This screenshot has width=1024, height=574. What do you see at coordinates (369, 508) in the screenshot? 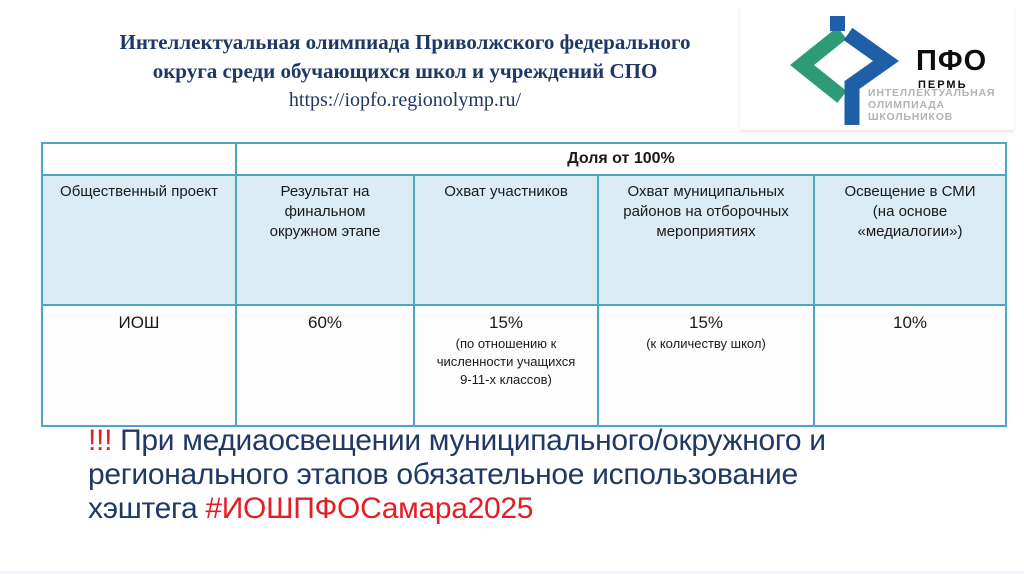
I see `notice-hashtag: #ИОШПФОСамара2025` at bounding box center [369, 508].